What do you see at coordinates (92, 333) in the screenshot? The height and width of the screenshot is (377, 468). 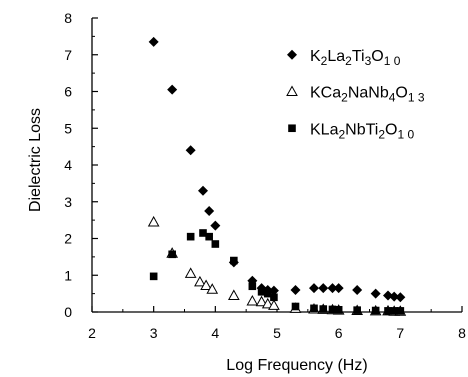 I see `x-tick-label: 2` at bounding box center [92, 333].